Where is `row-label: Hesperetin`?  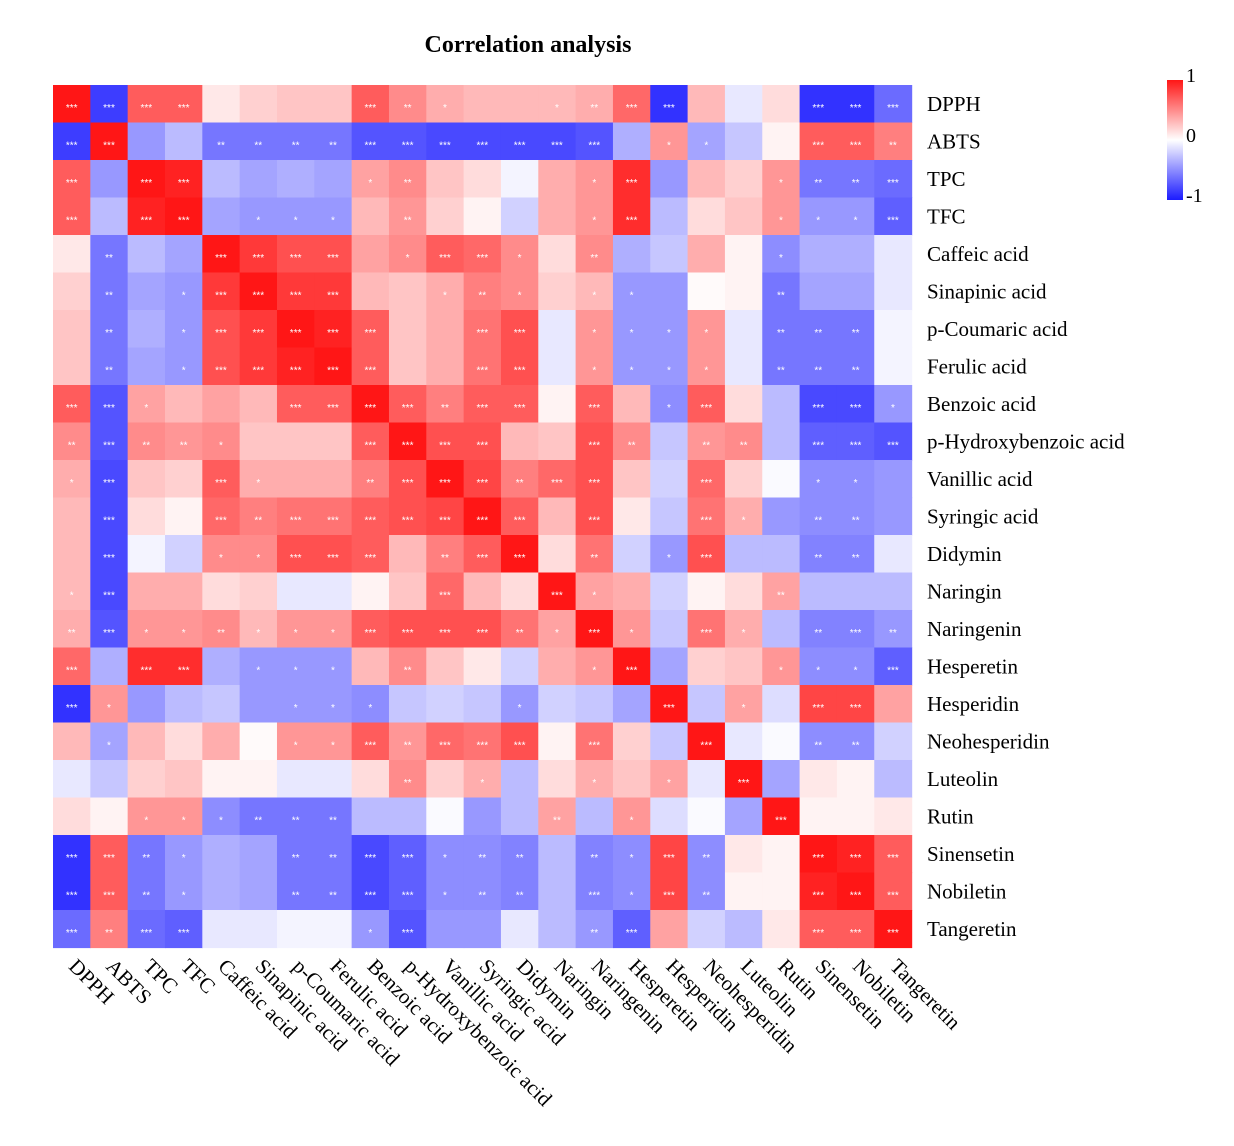
row-label: Hesperetin is located at coordinates (972, 666).